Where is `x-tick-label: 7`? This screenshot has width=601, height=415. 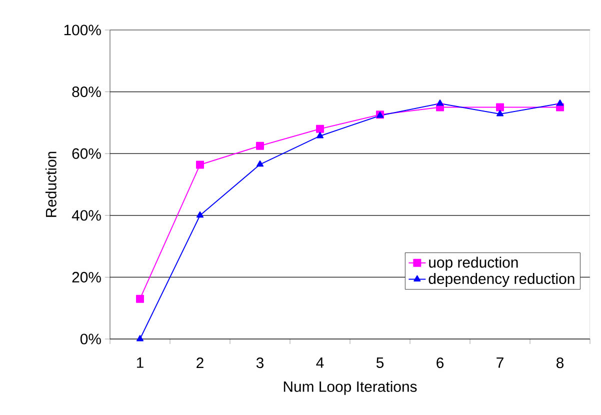 x-tick-label: 7 is located at coordinates (500, 363).